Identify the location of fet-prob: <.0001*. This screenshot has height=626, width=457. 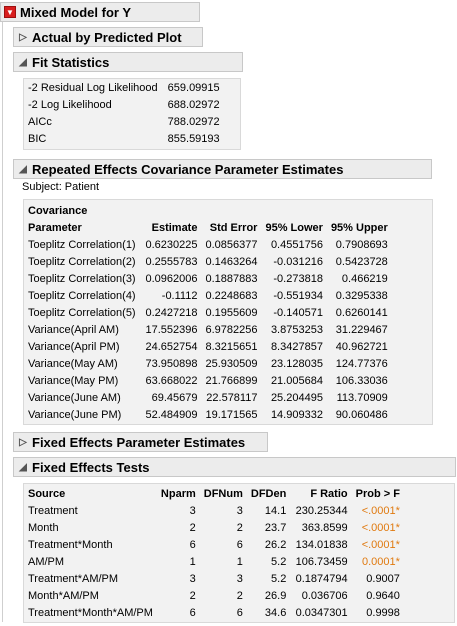
(380, 511).